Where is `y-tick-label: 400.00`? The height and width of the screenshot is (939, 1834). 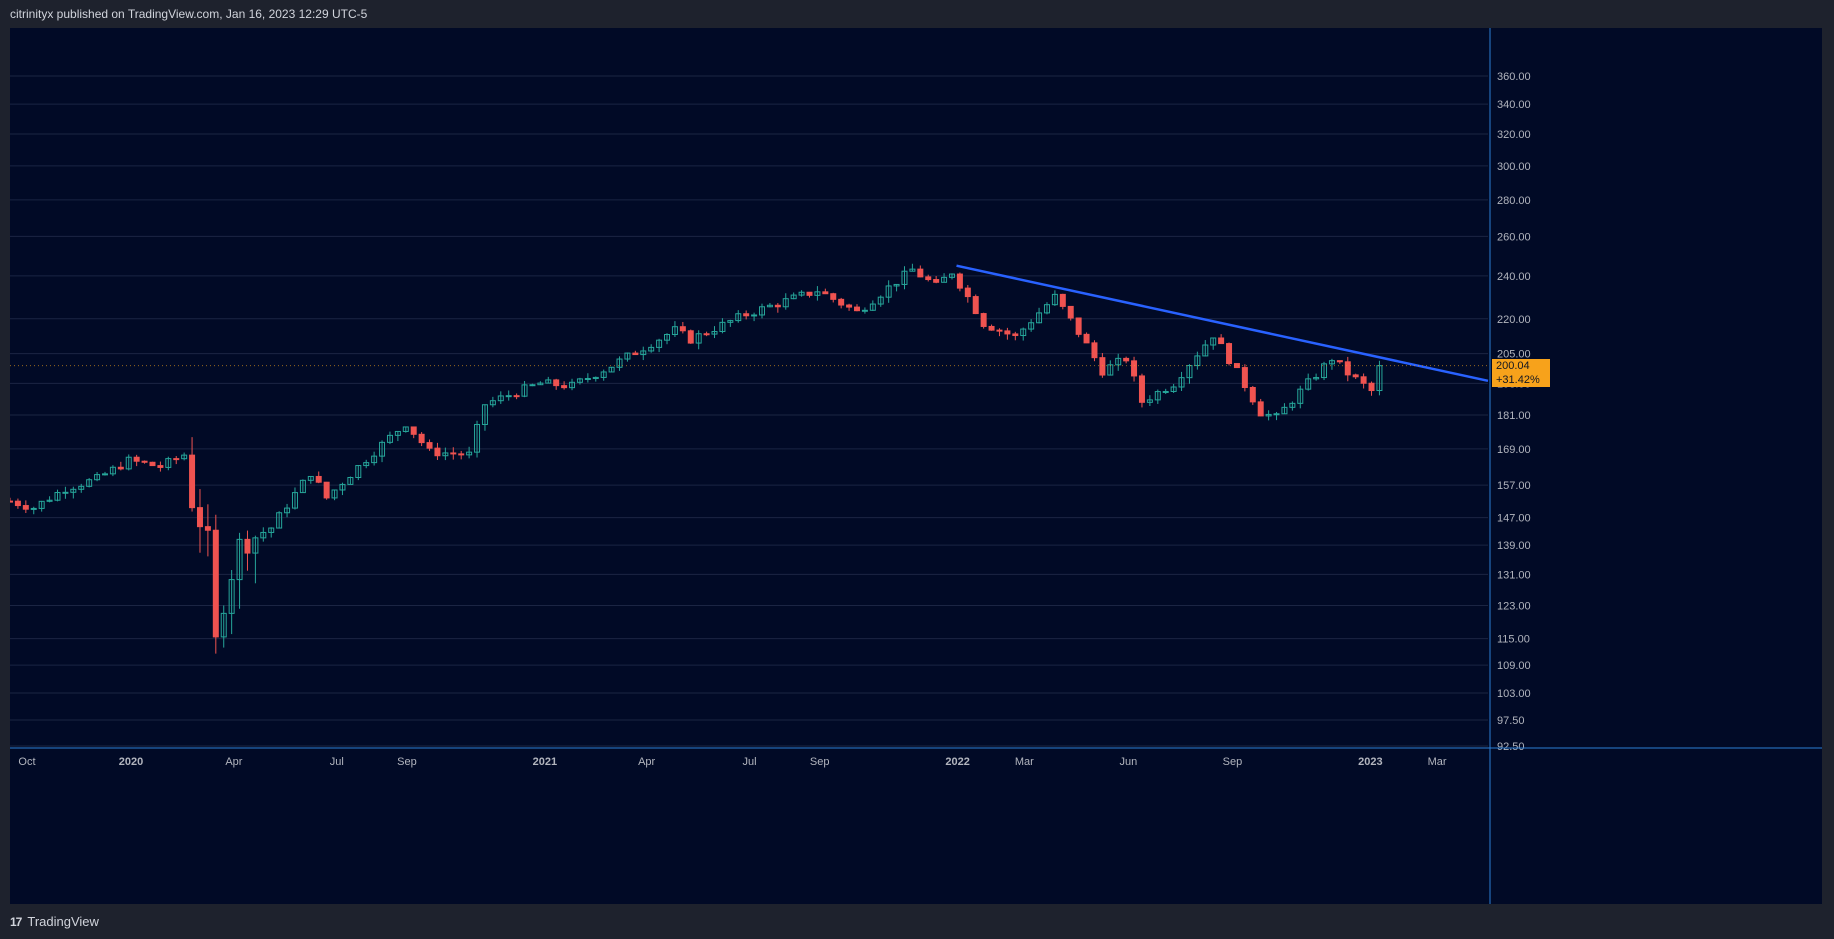
y-tick-label: 400.00 is located at coordinates (1514, 29).